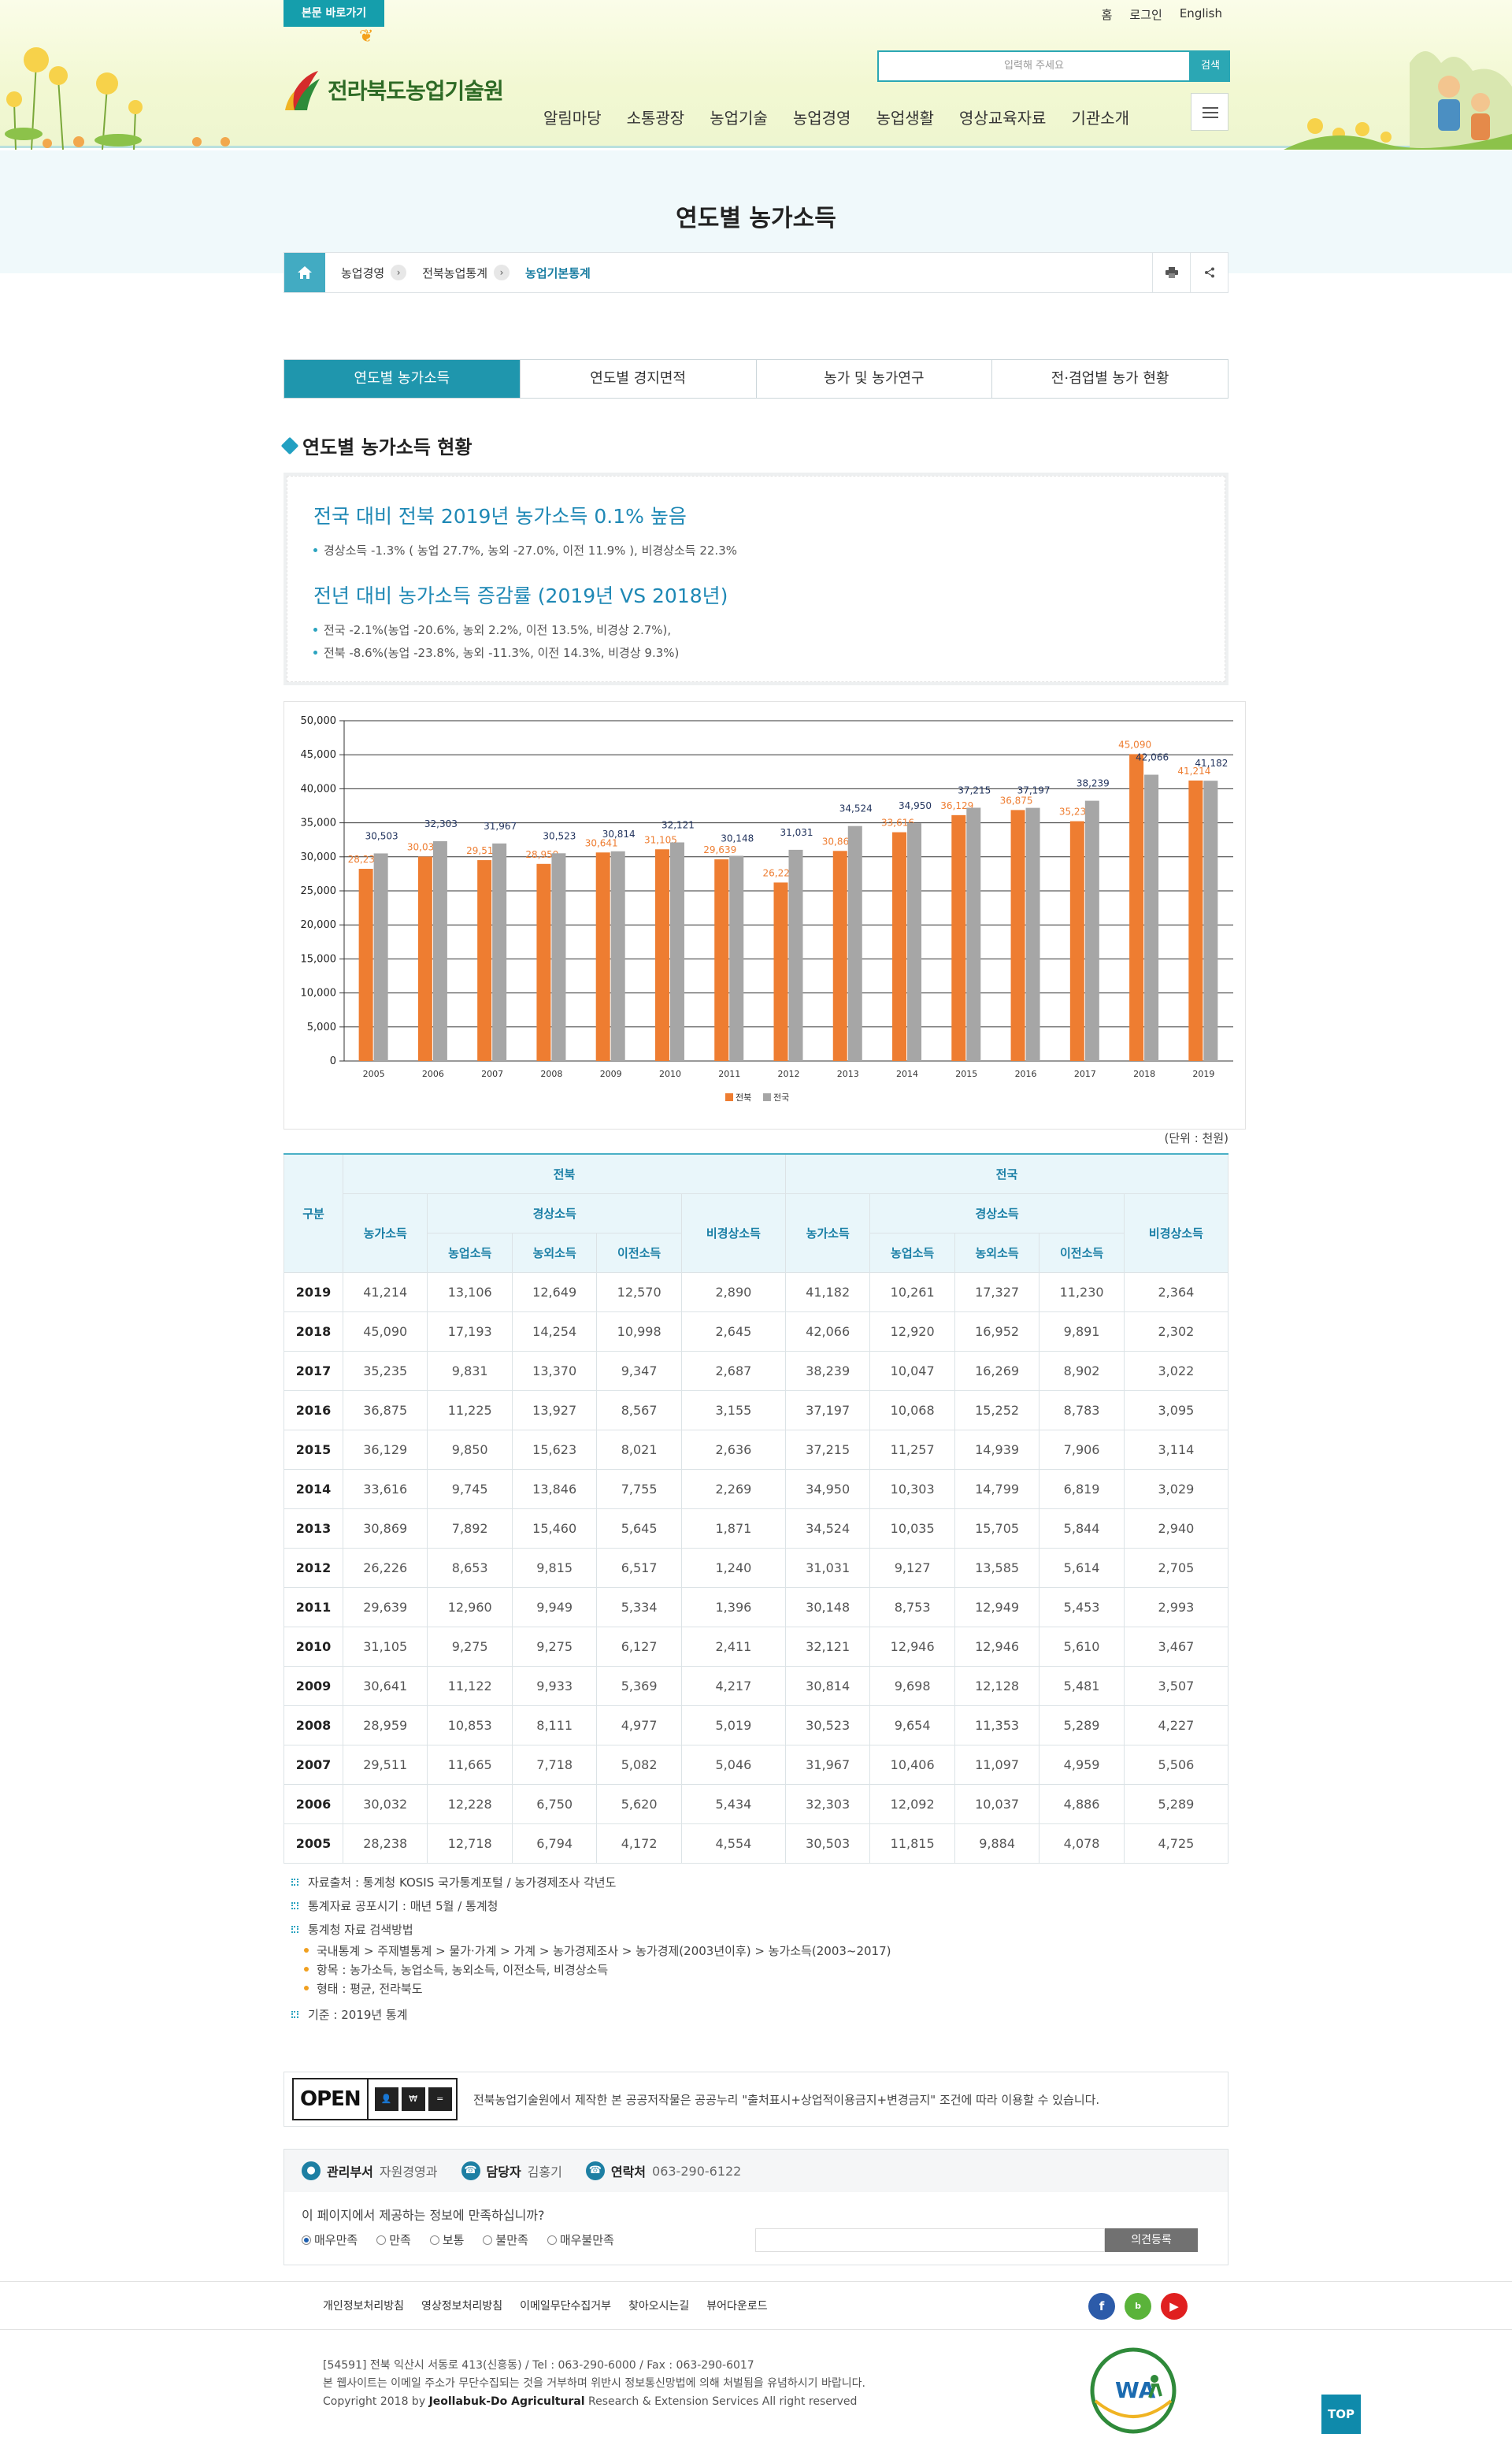 The image size is (1512, 2441). I want to click on gnb-item-agri-tech: 농업기술, so click(739, 119).